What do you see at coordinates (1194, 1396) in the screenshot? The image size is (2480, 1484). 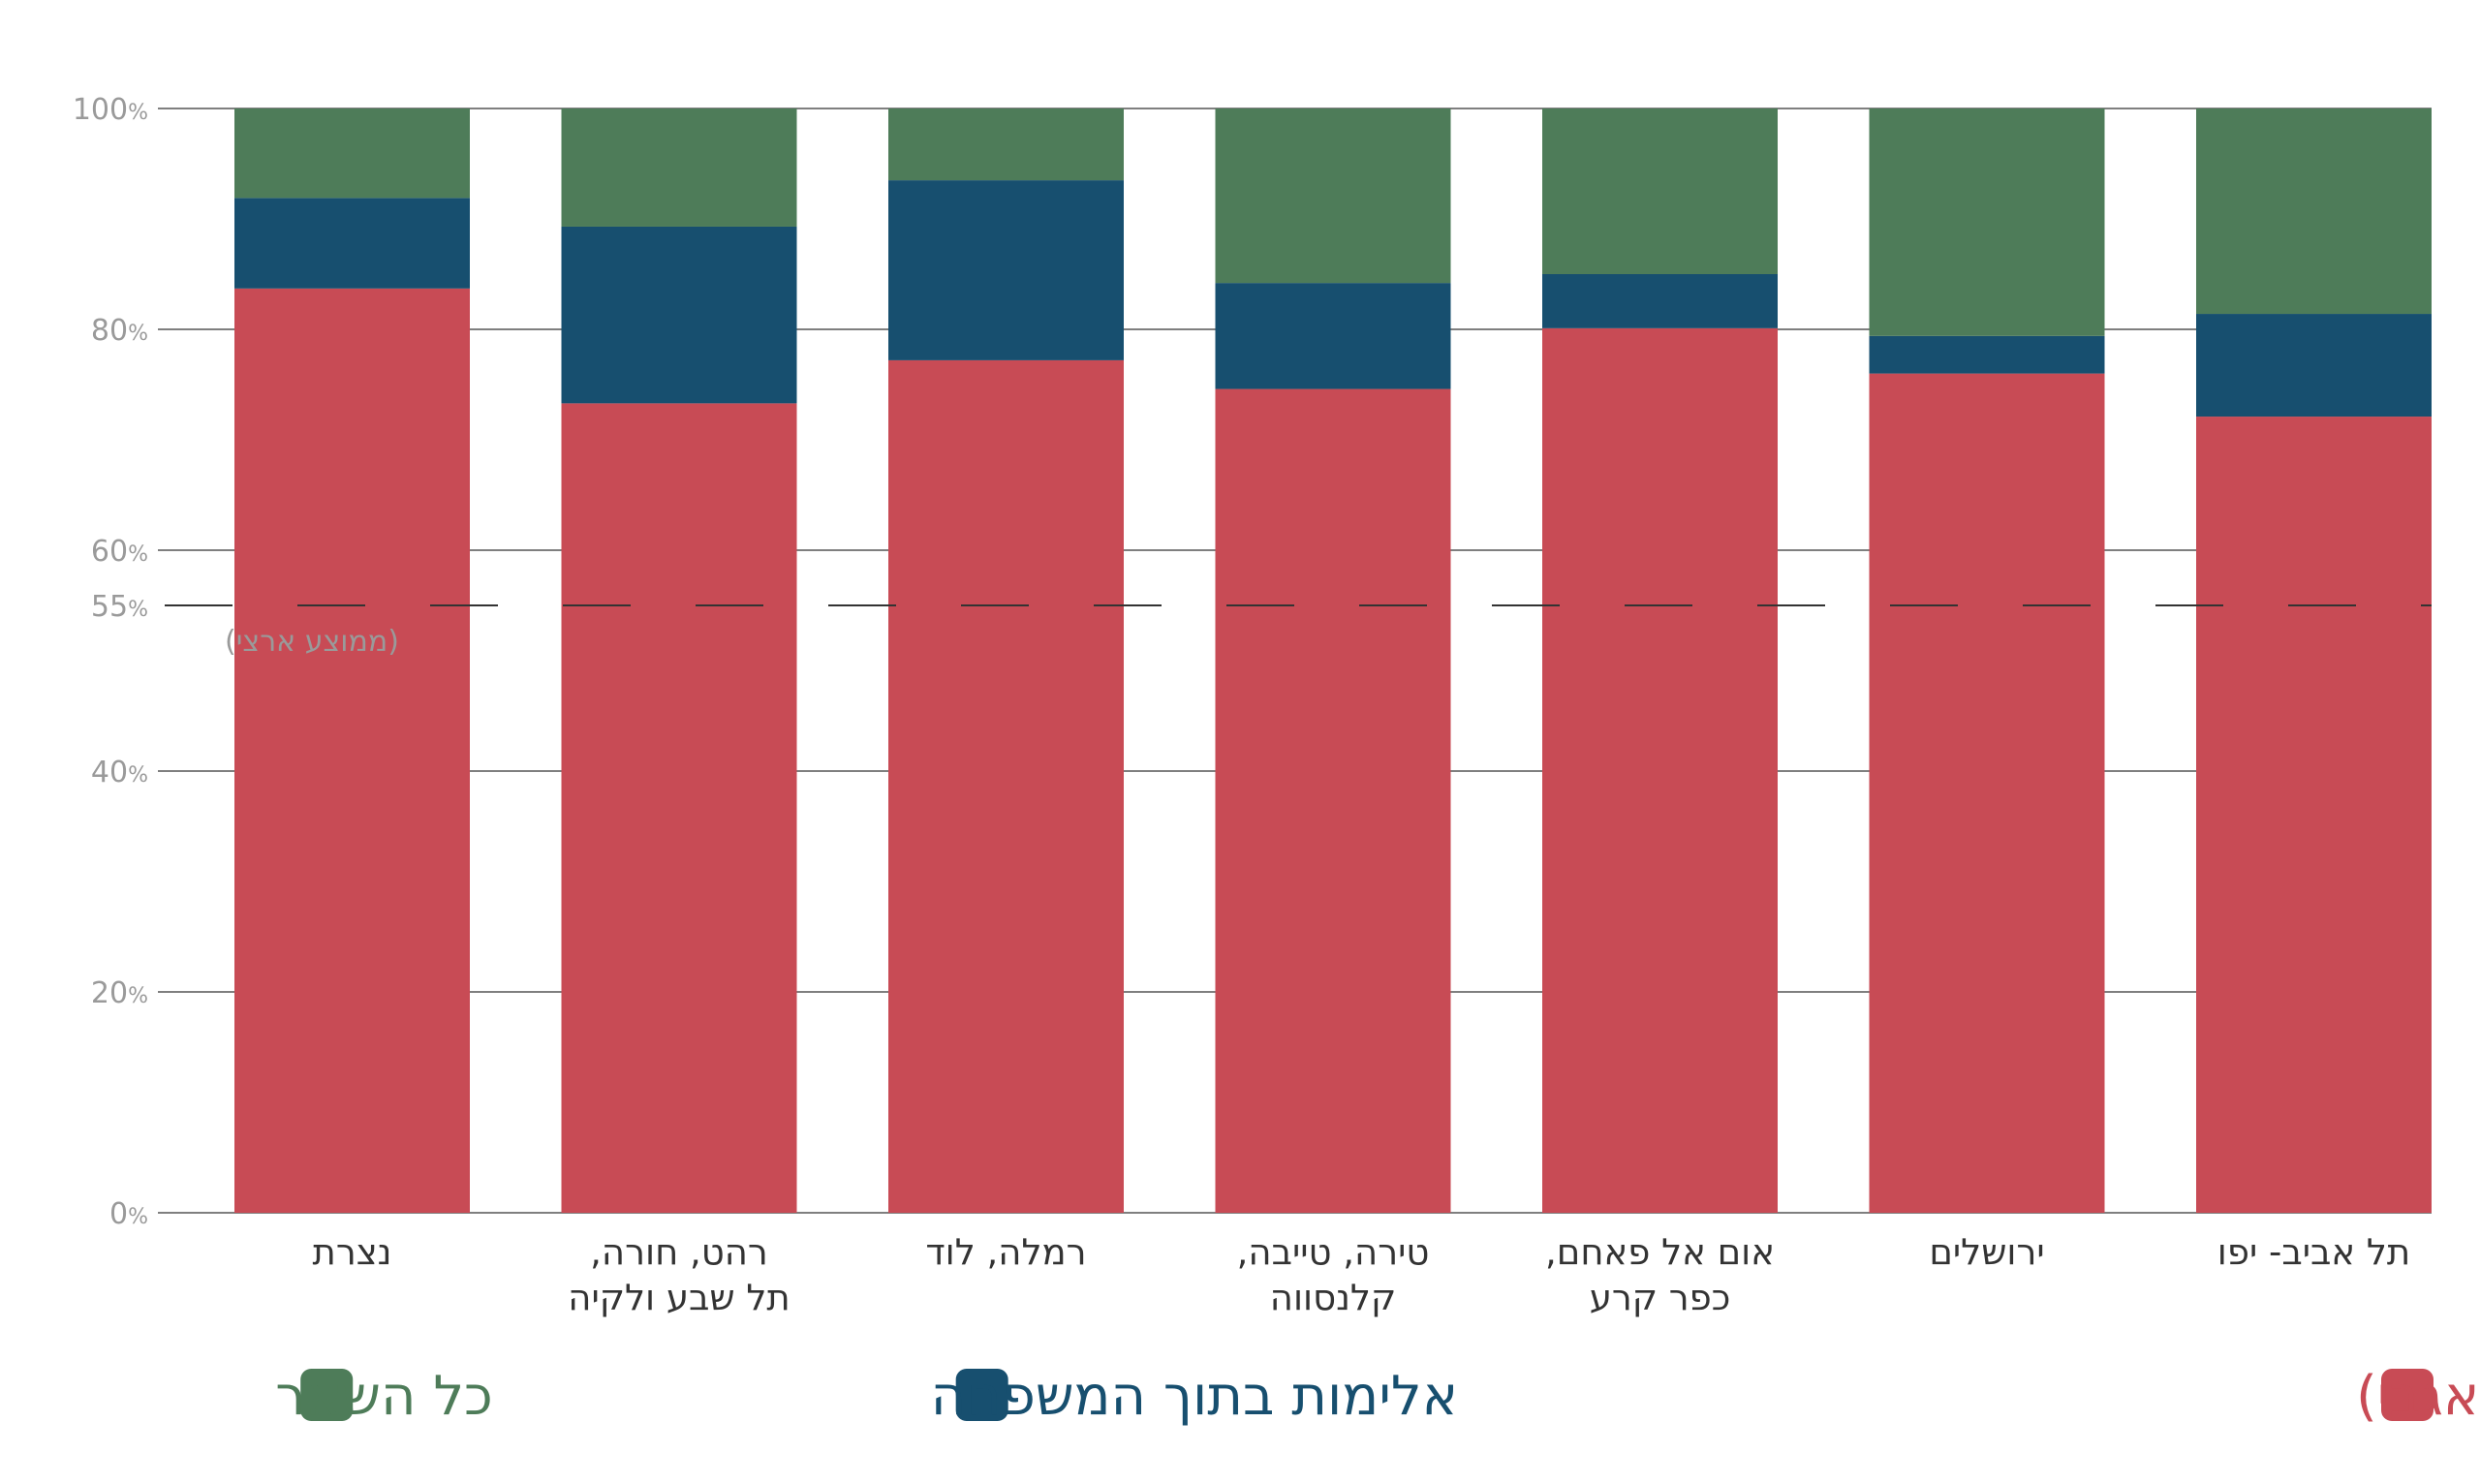 I see `legend-label: אלימות בתוך המשפחה` at bounding box center [1194, 1396].